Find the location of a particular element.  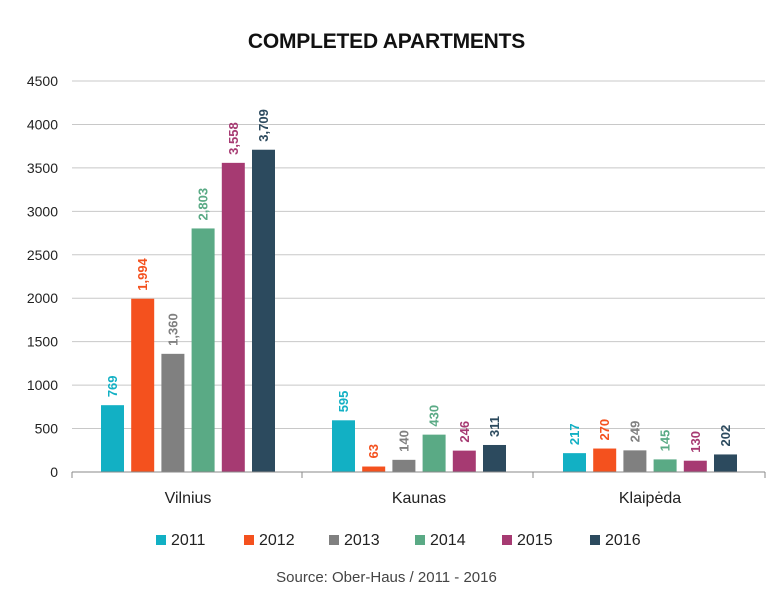

y-tick-label: 0 is located at coordinates (54, 472).